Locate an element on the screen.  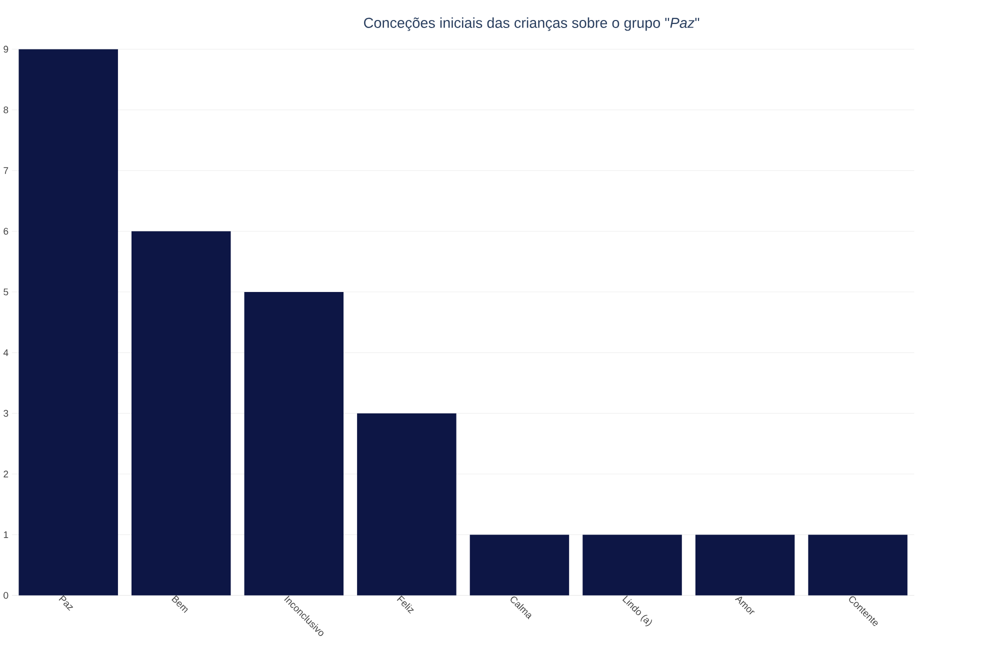
y-tick-label: 3 is located at coordinates (6, 413).